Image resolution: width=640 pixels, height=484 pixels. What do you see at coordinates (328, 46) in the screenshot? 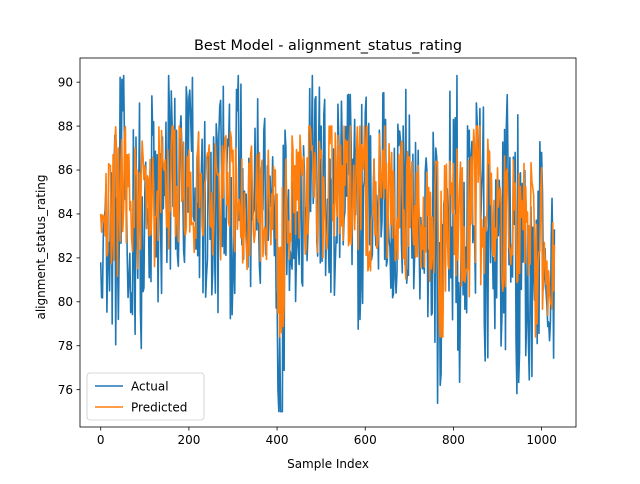
I see `chart-title: Best Model - alignment_status_rating` at bounding box center [328, 46].